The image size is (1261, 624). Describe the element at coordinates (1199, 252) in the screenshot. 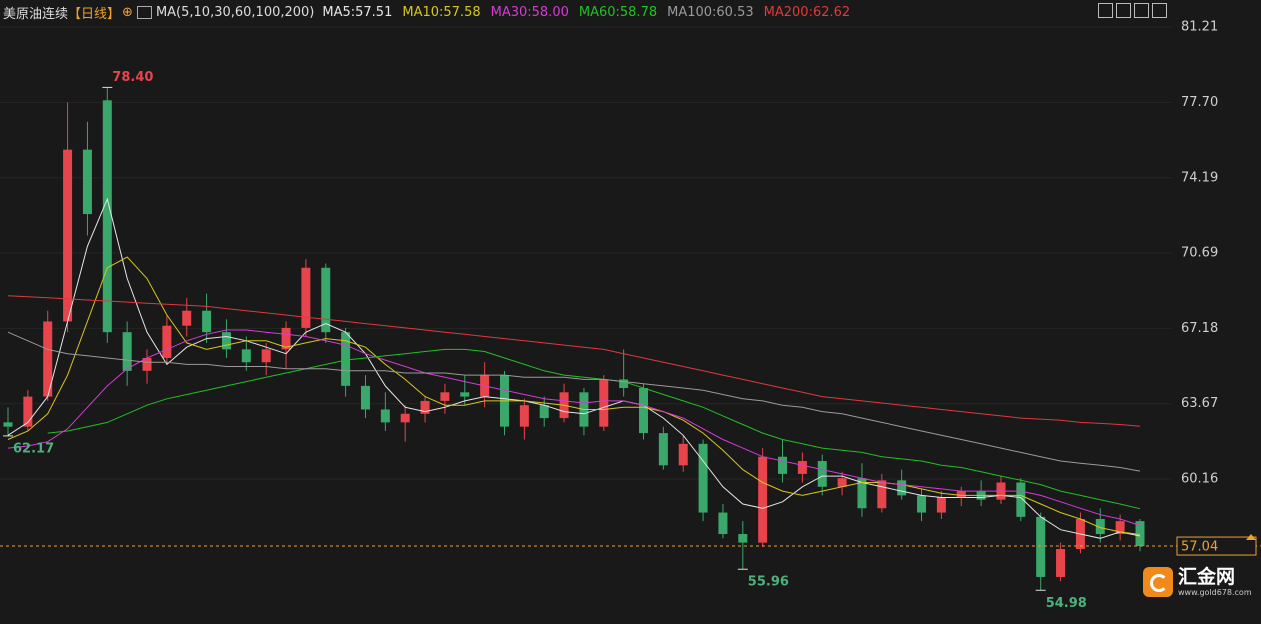

I see `y-tick-label: 70.69` at that location.